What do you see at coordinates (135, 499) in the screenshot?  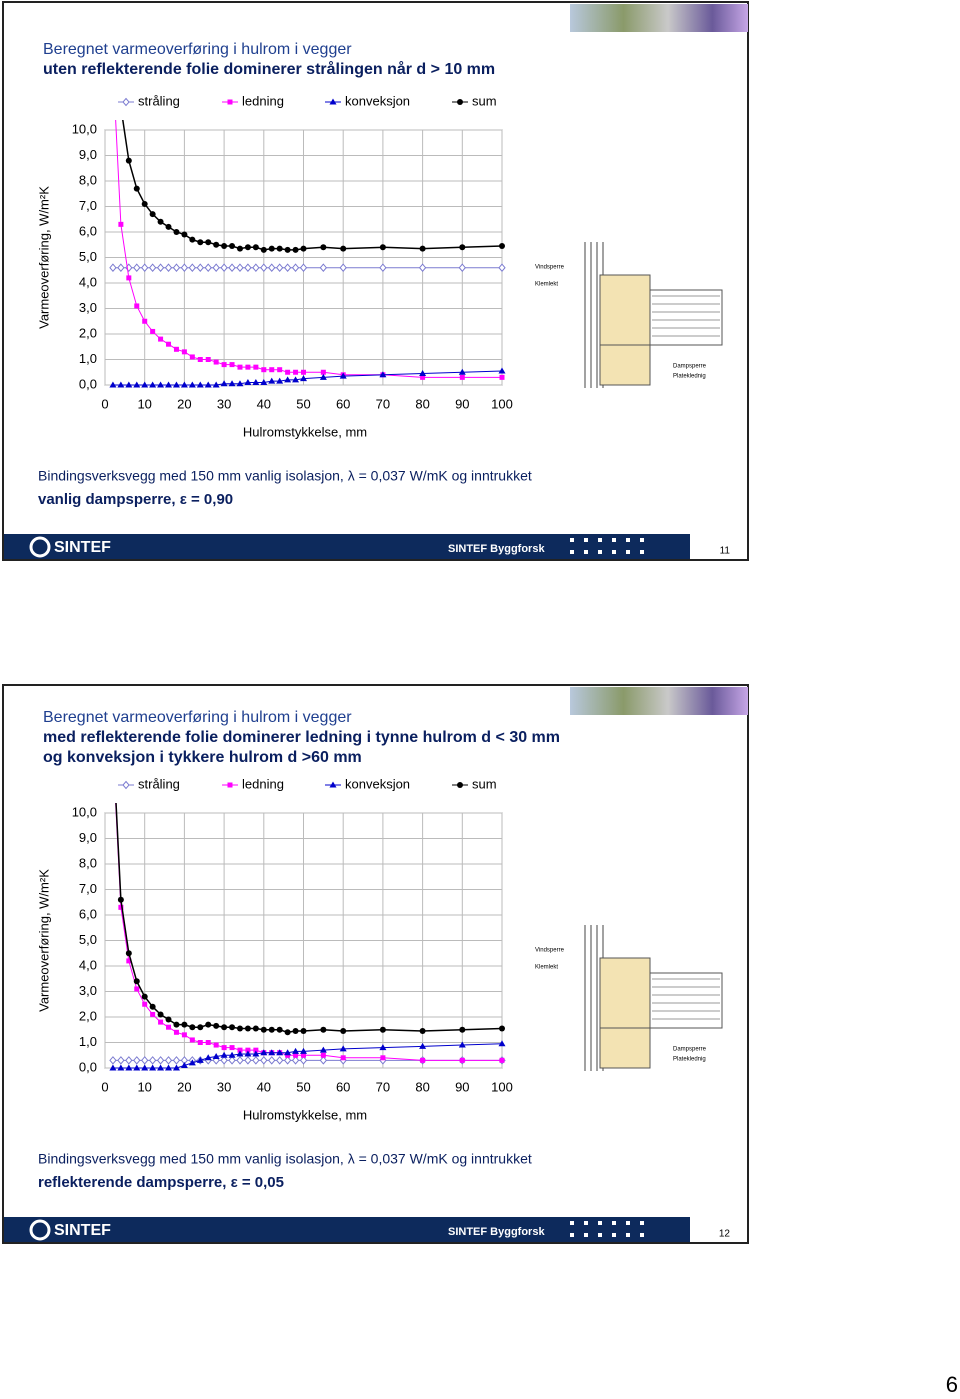 I see `caption: vanlig dampsperre, ε = 0,90` at bounding box center [135, 499].